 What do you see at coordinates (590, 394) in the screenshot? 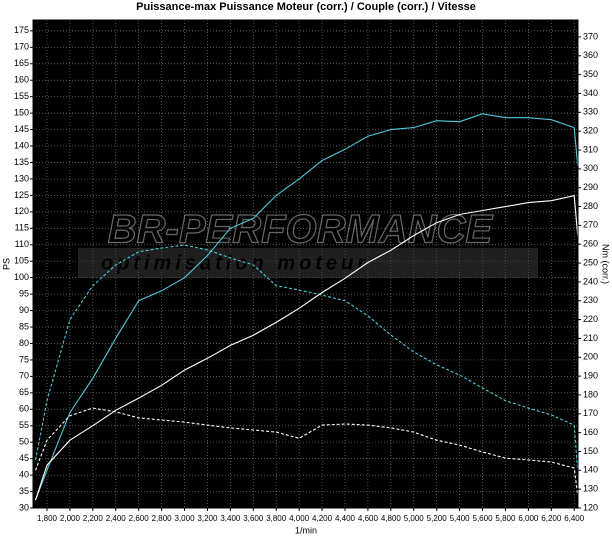
I see `y2-tick-label: 180` at bounding box center [590, 394].